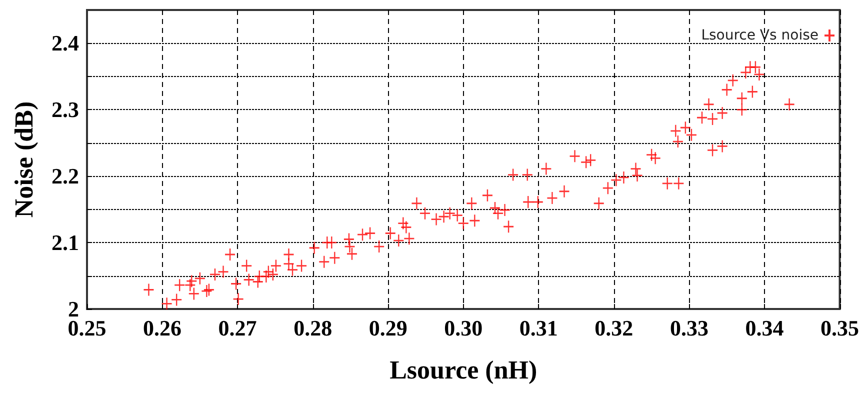  Describe the element at coordinates (463, 328) in the screenshot. I see `x-tick-label: 0.30` at that location.